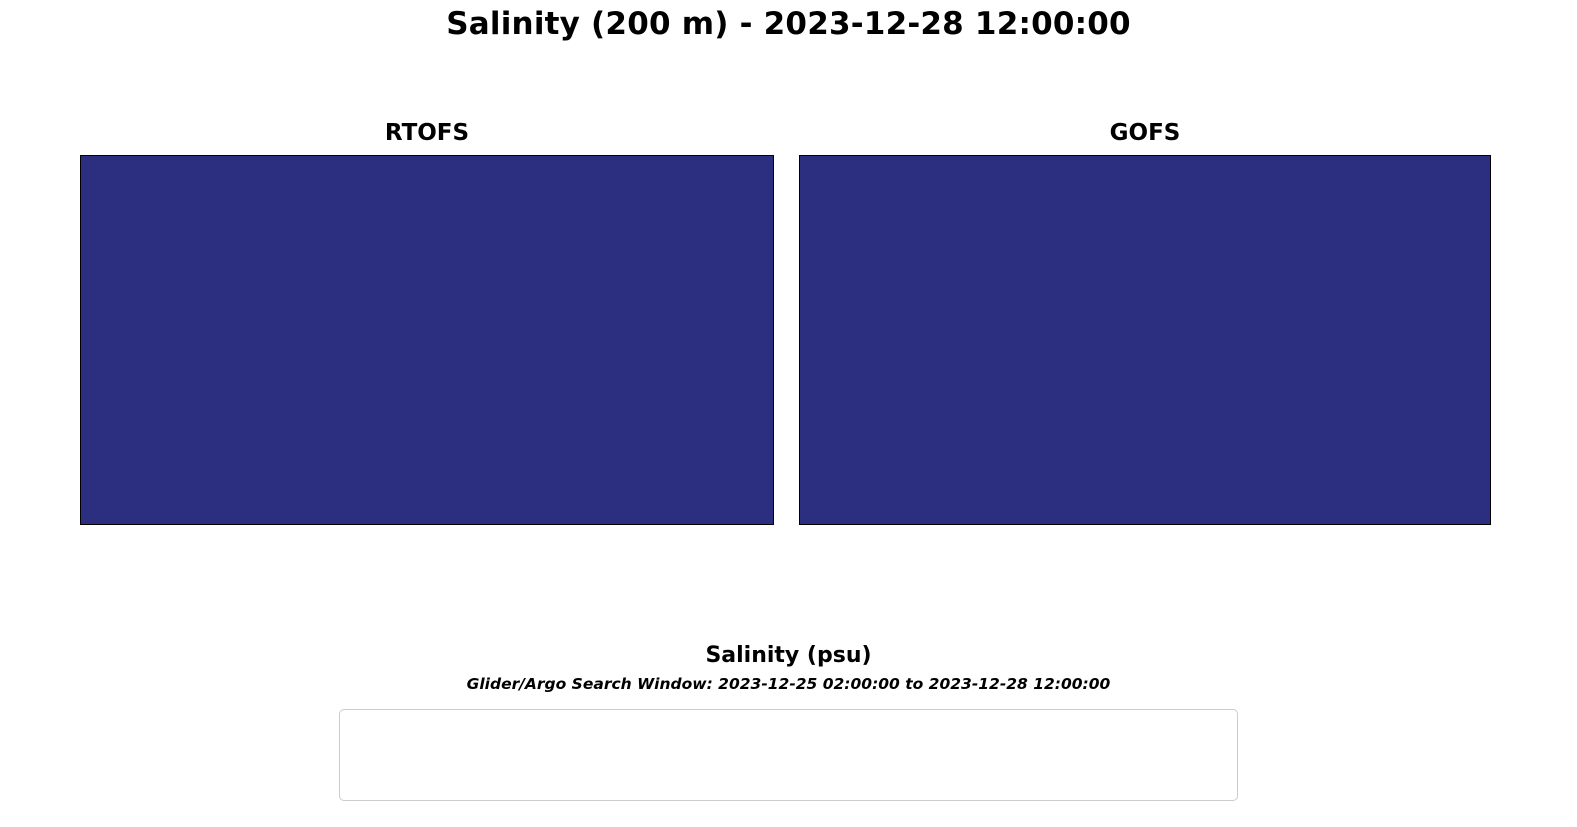 The height and width of the screenshot is (827, 1577). I want to click on colorbar-title: Salinity (psu), so click(788, 655).